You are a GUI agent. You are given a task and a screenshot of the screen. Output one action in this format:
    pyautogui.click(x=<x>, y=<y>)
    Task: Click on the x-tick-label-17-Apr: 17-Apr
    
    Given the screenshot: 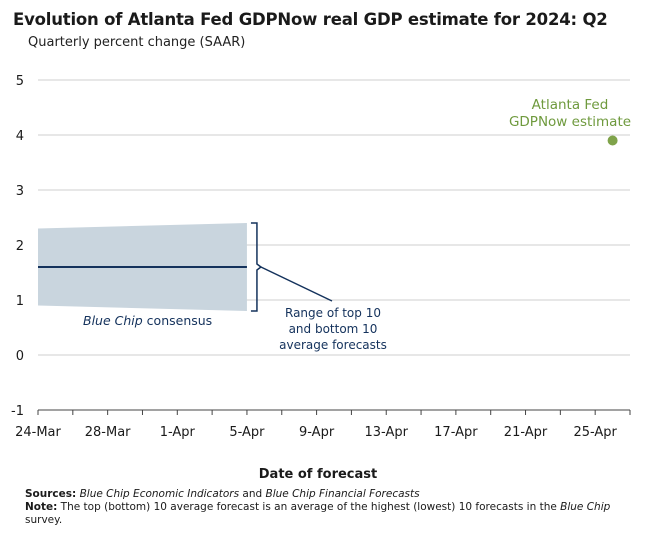 What is the action you would take?
    pyautogui.click(x=456, y=432)
    